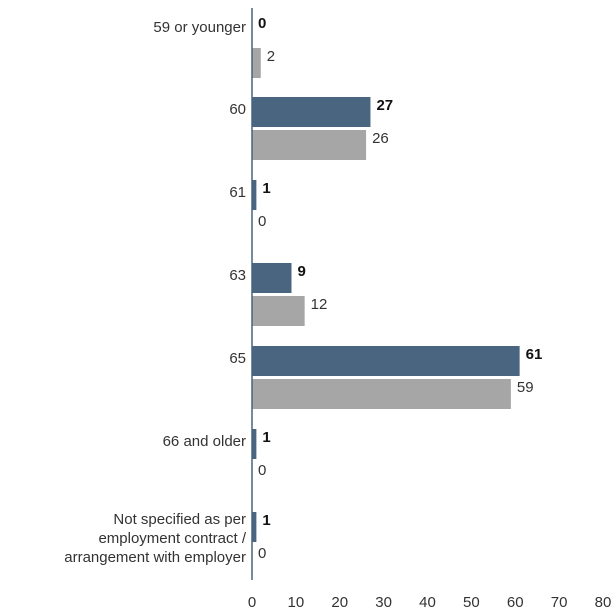 The image size is (615, 612). What do you see at coordinates (383, 602) in the screenshot?
I see `x-tick-label: 30` at bounding box center [383, 602].